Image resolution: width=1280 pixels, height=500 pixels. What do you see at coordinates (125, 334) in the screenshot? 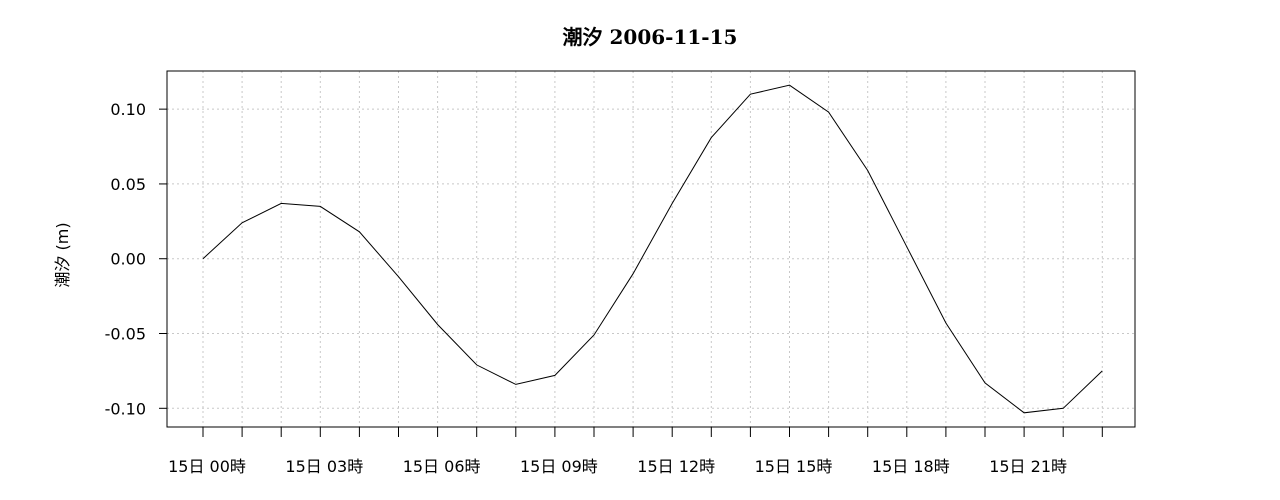
I see `y-tick-label: -0.05` at bounding box center [125, 334].